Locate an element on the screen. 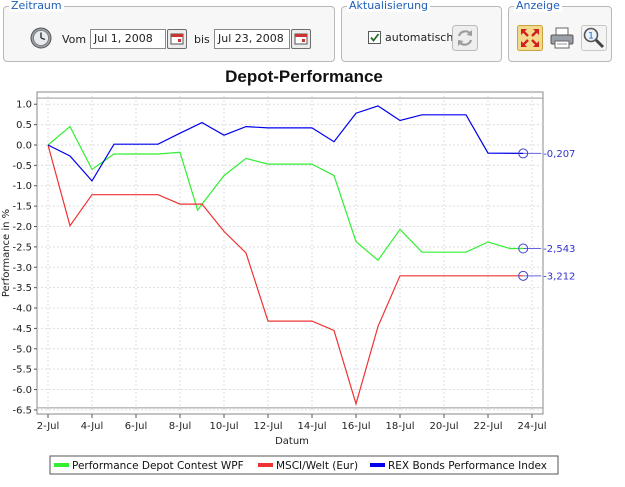  vom-label: Vom is located at coordinates (74, 39).